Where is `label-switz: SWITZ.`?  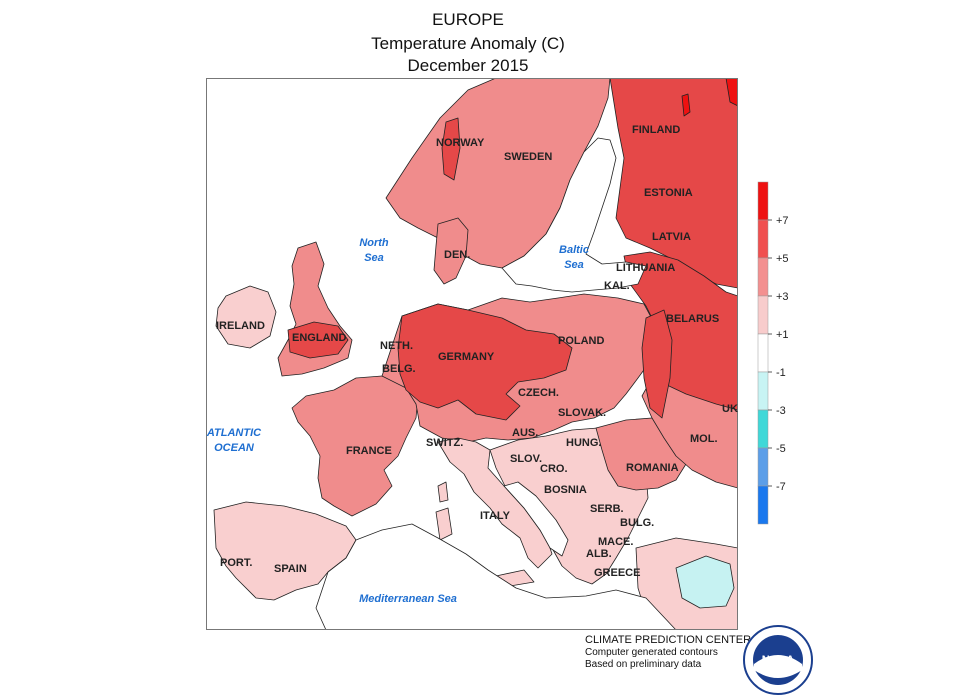 label-switz: SWITZ. is located at coordinates (444, 443).